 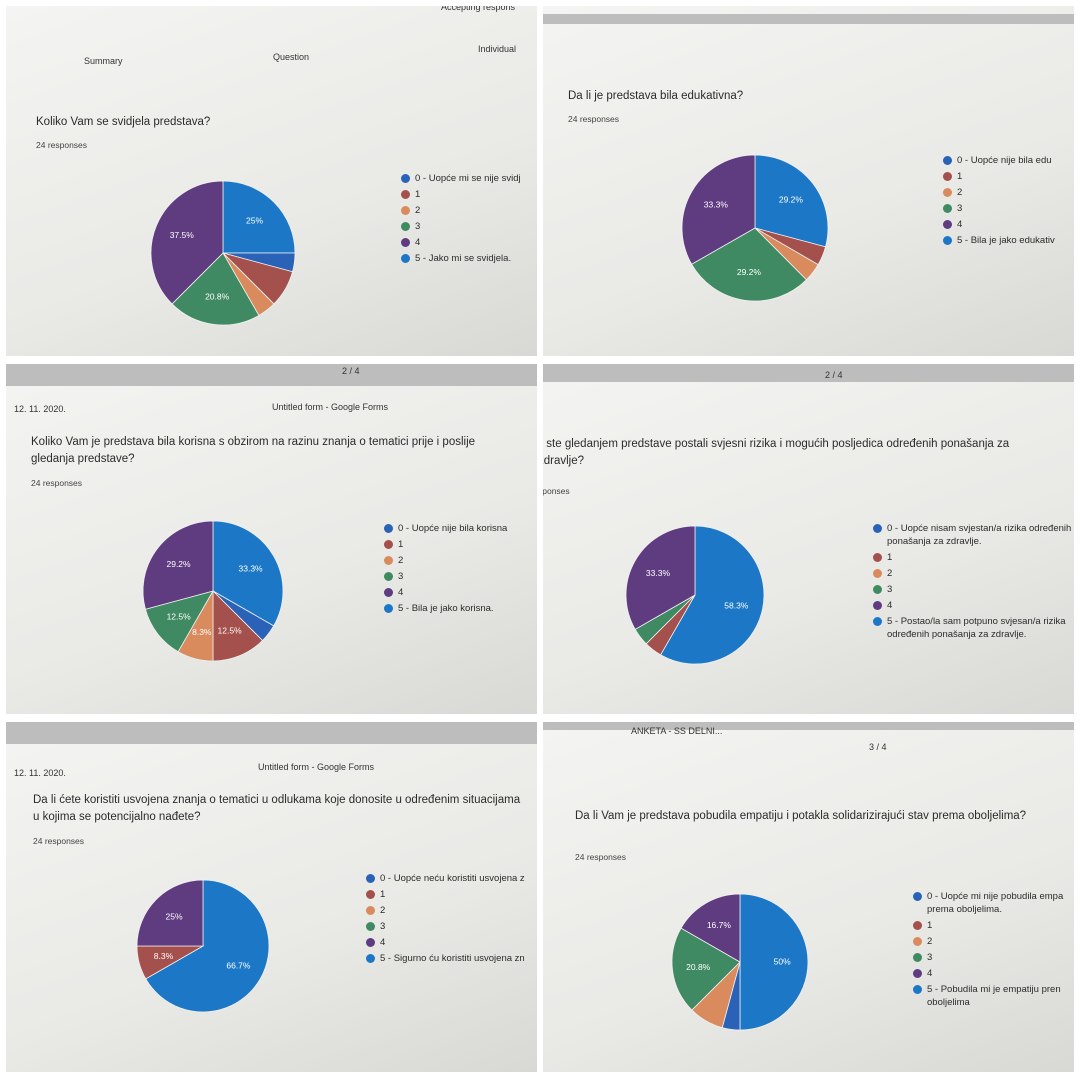 I want to click on slice-label: 8.3%, so click(x=202, y=632).